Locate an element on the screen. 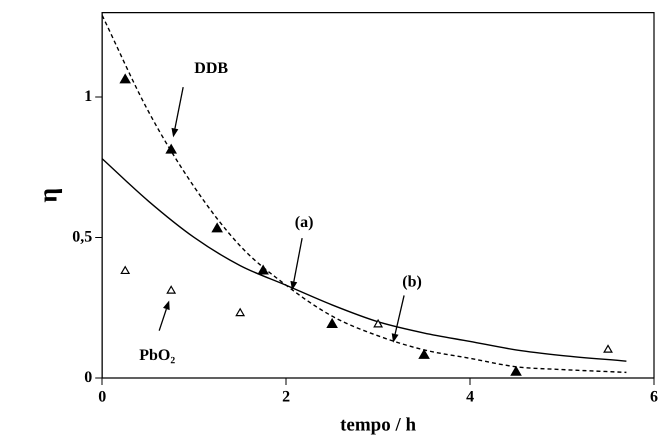 The image size is (661, 441). annotation: PbO₂ is located at coordinates (157, 355).